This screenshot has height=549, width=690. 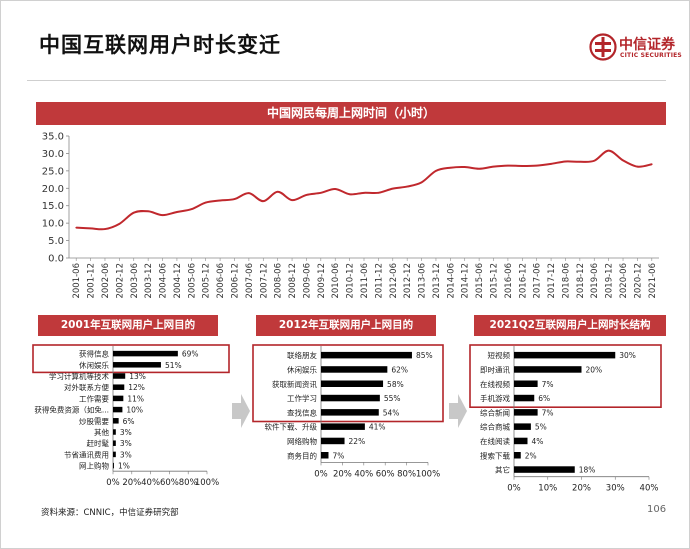 What do you see at coordinates (657, 509) in the screenshot?
I see `page-number: 106` at bounding box center [657, 509].